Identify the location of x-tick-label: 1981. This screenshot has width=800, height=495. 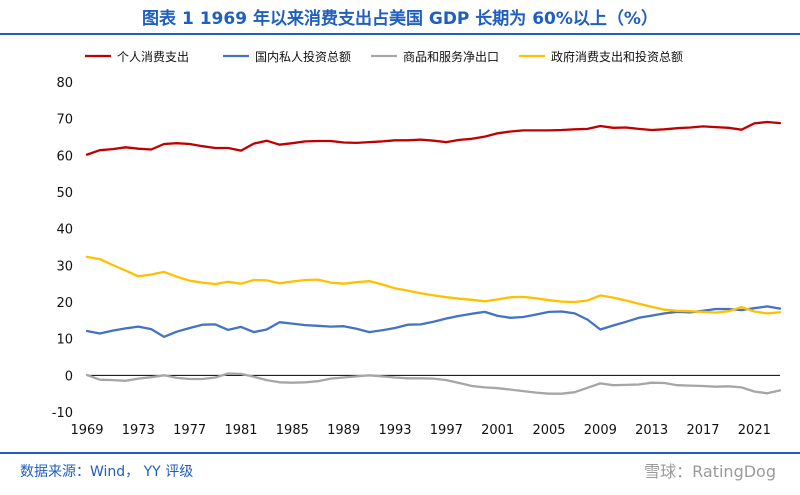
(240, 430).